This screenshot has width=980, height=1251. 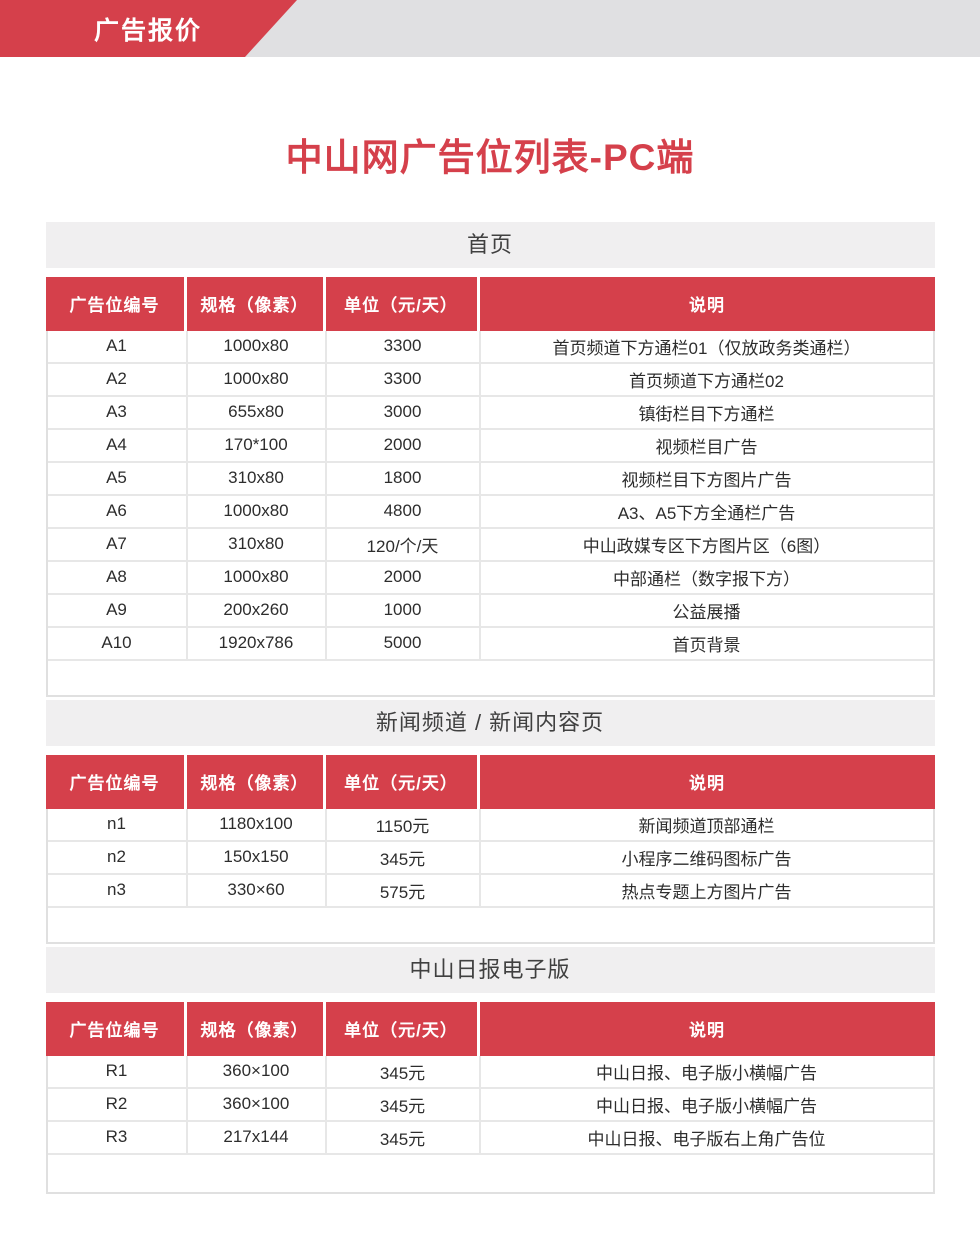 I want to click on cell-desc: 视频栏目下方图片广告, so click(x=705, y=478).